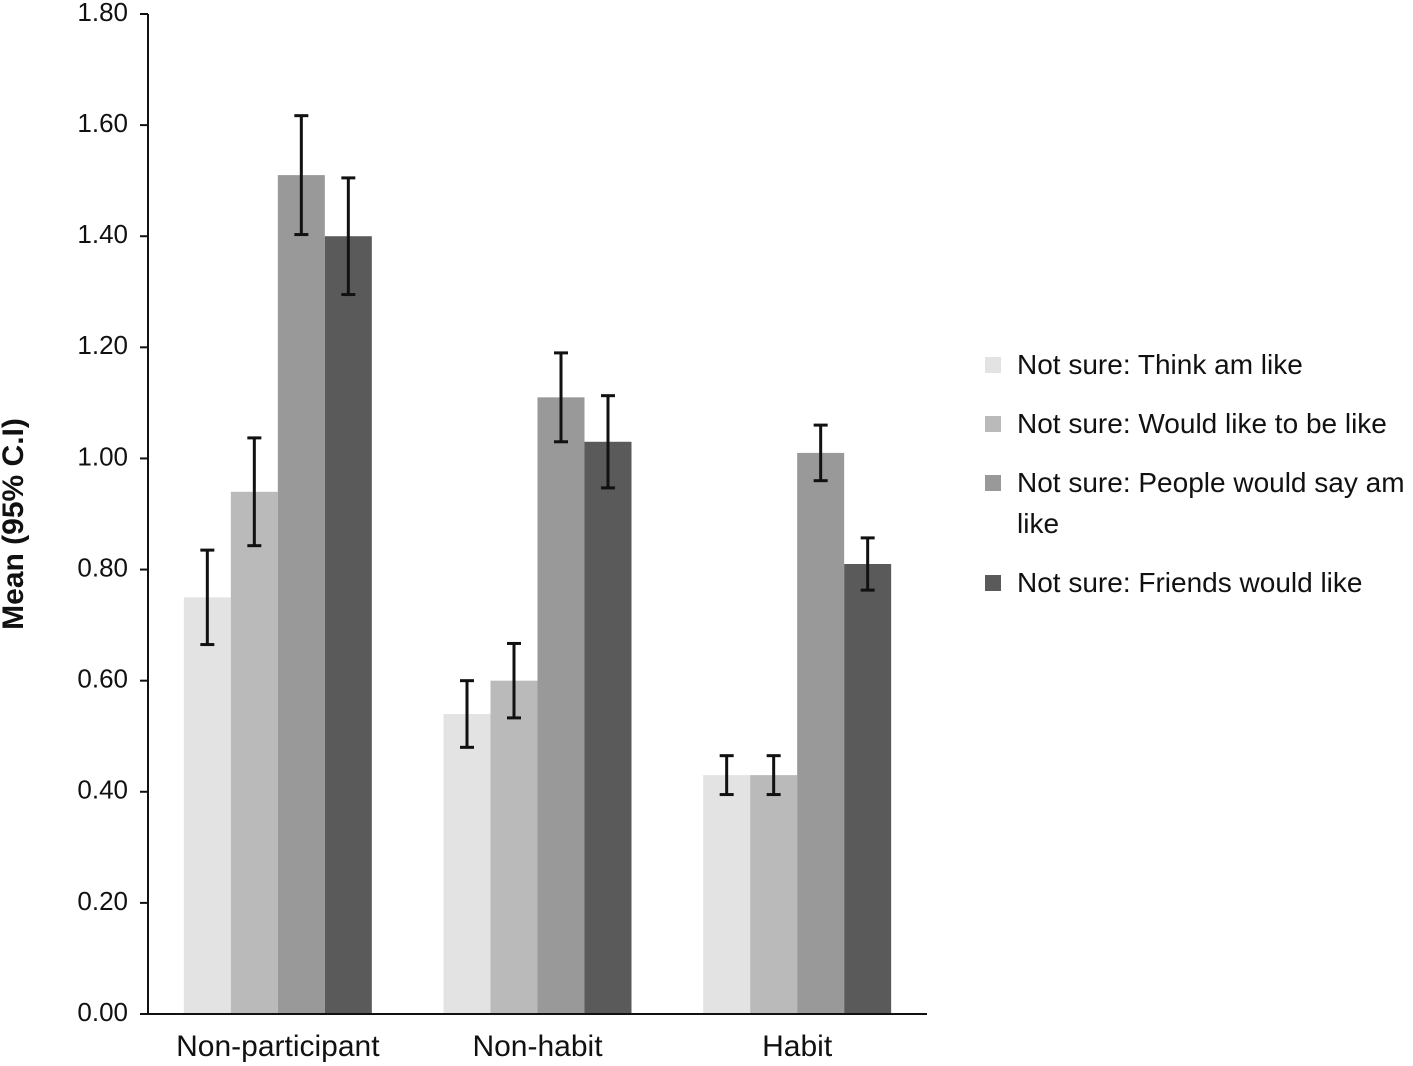  I want to click on legend-label: Not sure: Would like to be like, so click(1202, 423).